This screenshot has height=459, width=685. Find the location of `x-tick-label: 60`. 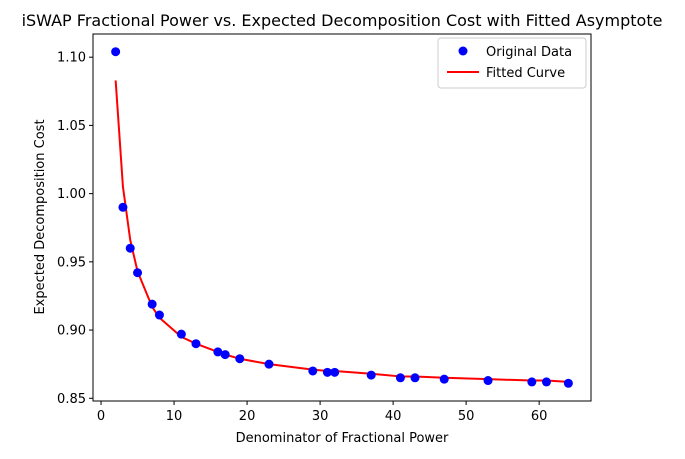

x-tick-label: 60 is located at coordinates (539, 416).